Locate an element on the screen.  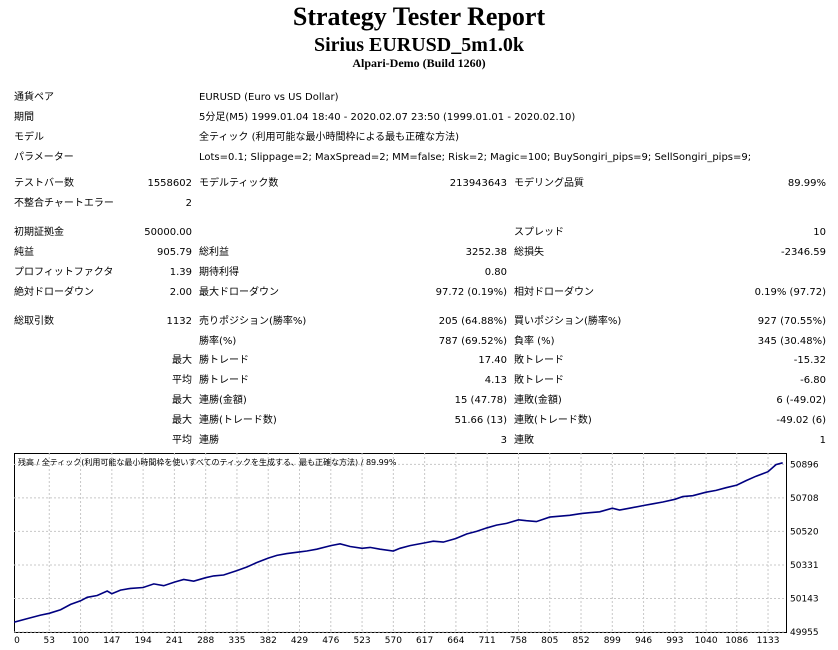
mismatch-value: 2 is located at coordinates (188, 203).